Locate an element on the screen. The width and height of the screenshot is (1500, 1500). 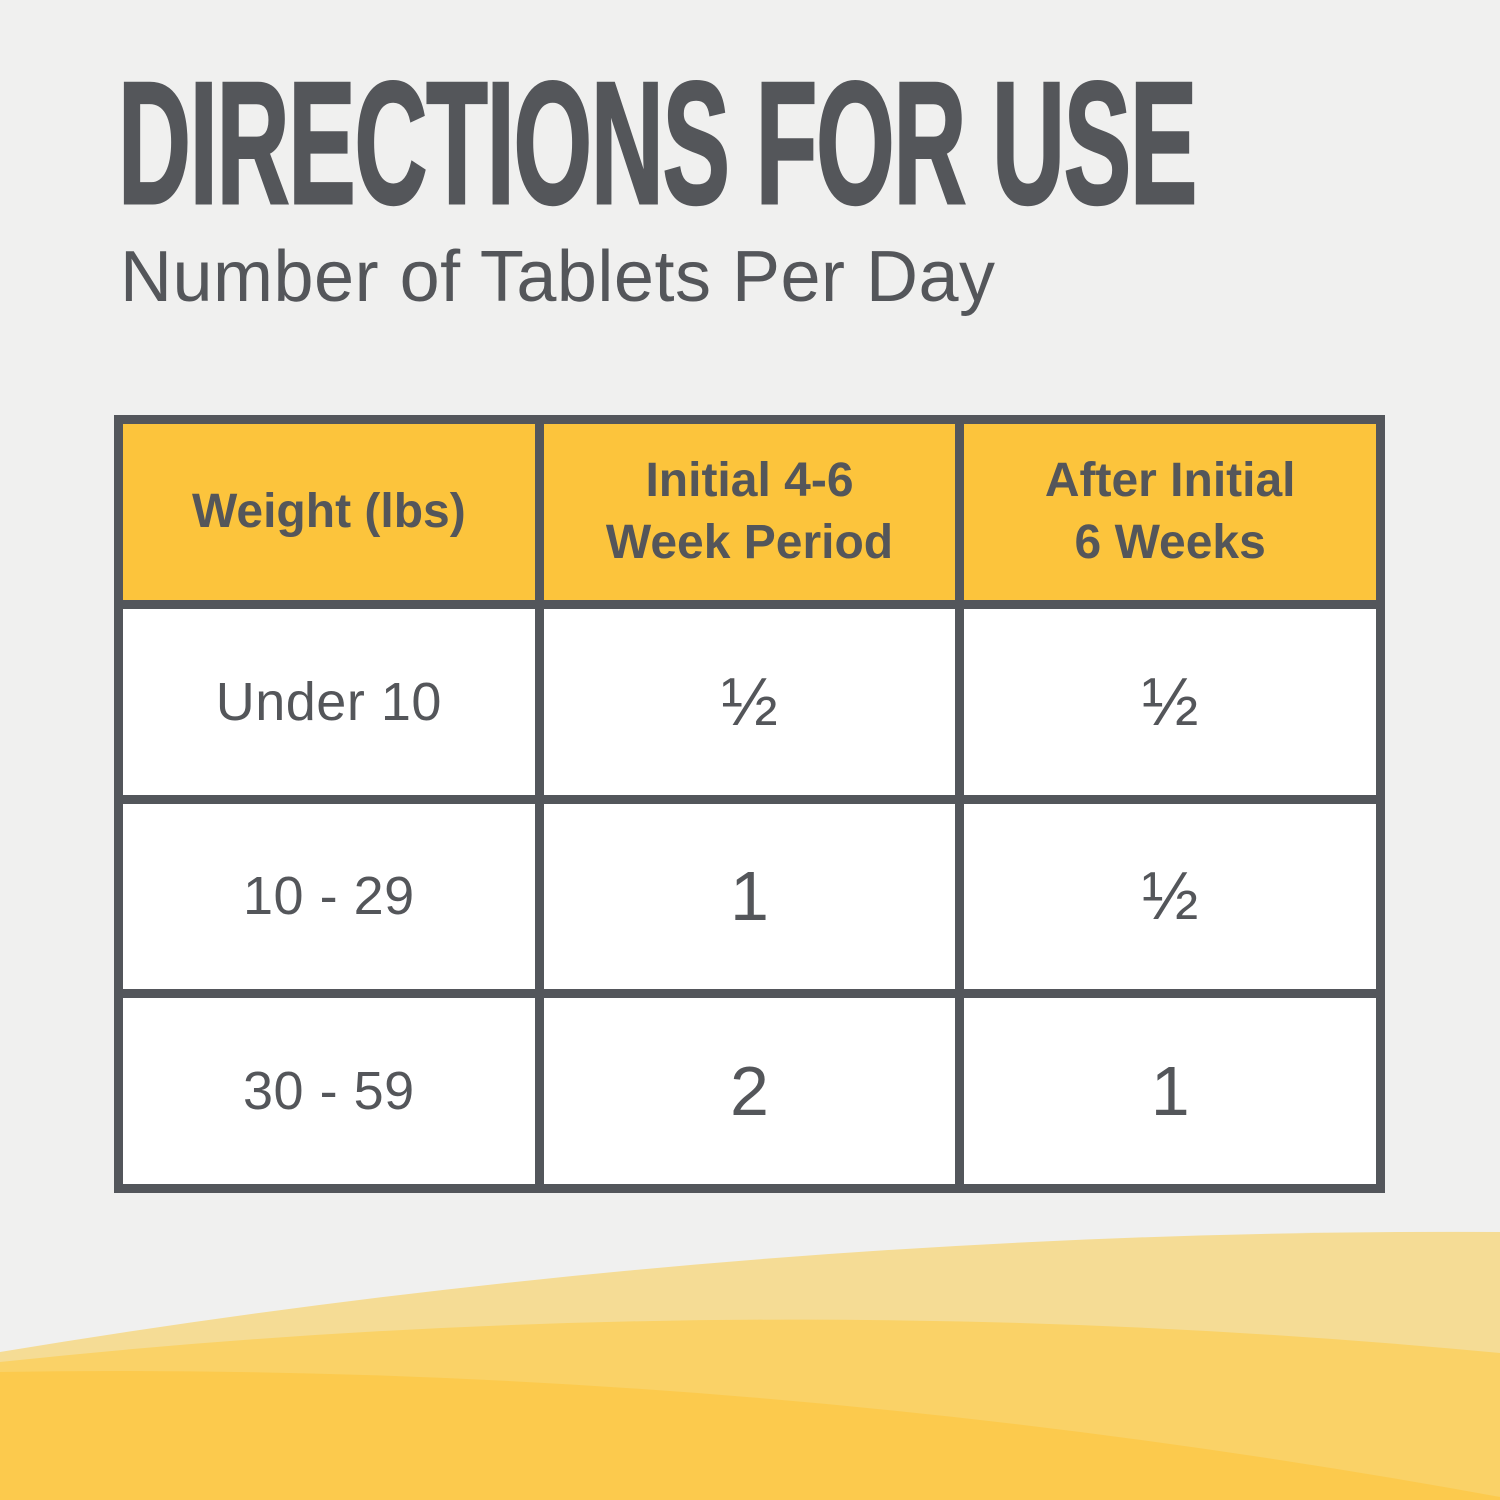
dose-under10-after: ½ is located at coordinates (1170, 702).